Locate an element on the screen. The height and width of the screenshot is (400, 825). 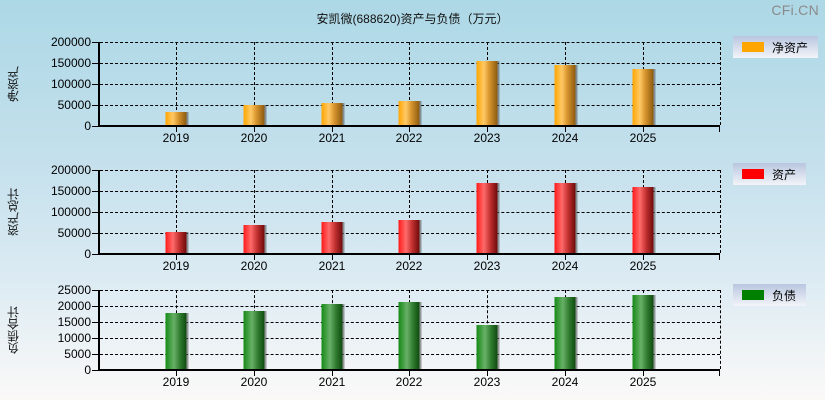
watermark-logo: CFi.CN is located at coordinates (795, 10).